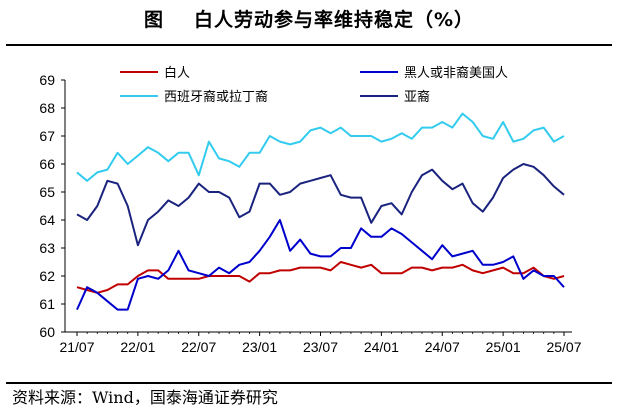 The image size is (618, 420). I want to click on y-tick-label: 67, so click(47, 136).